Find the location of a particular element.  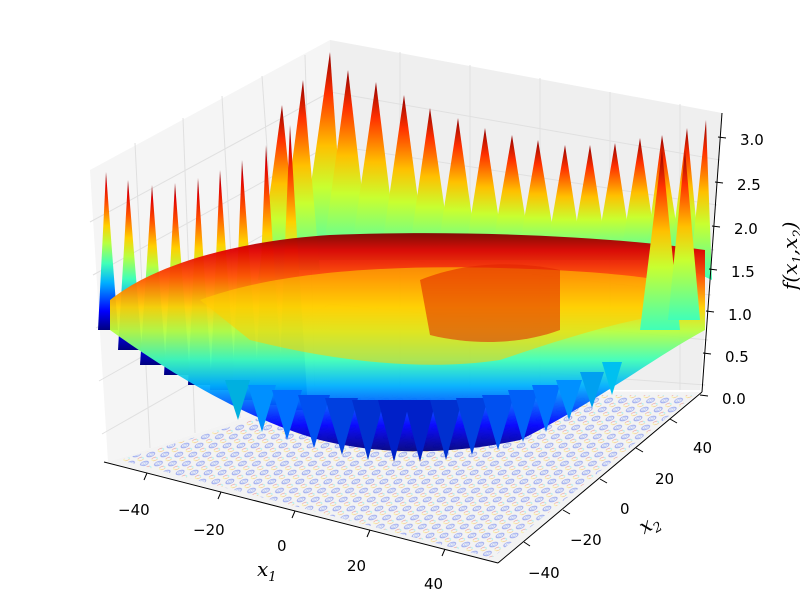

x-tick-label: −40 is located at coordinates (134, 510).